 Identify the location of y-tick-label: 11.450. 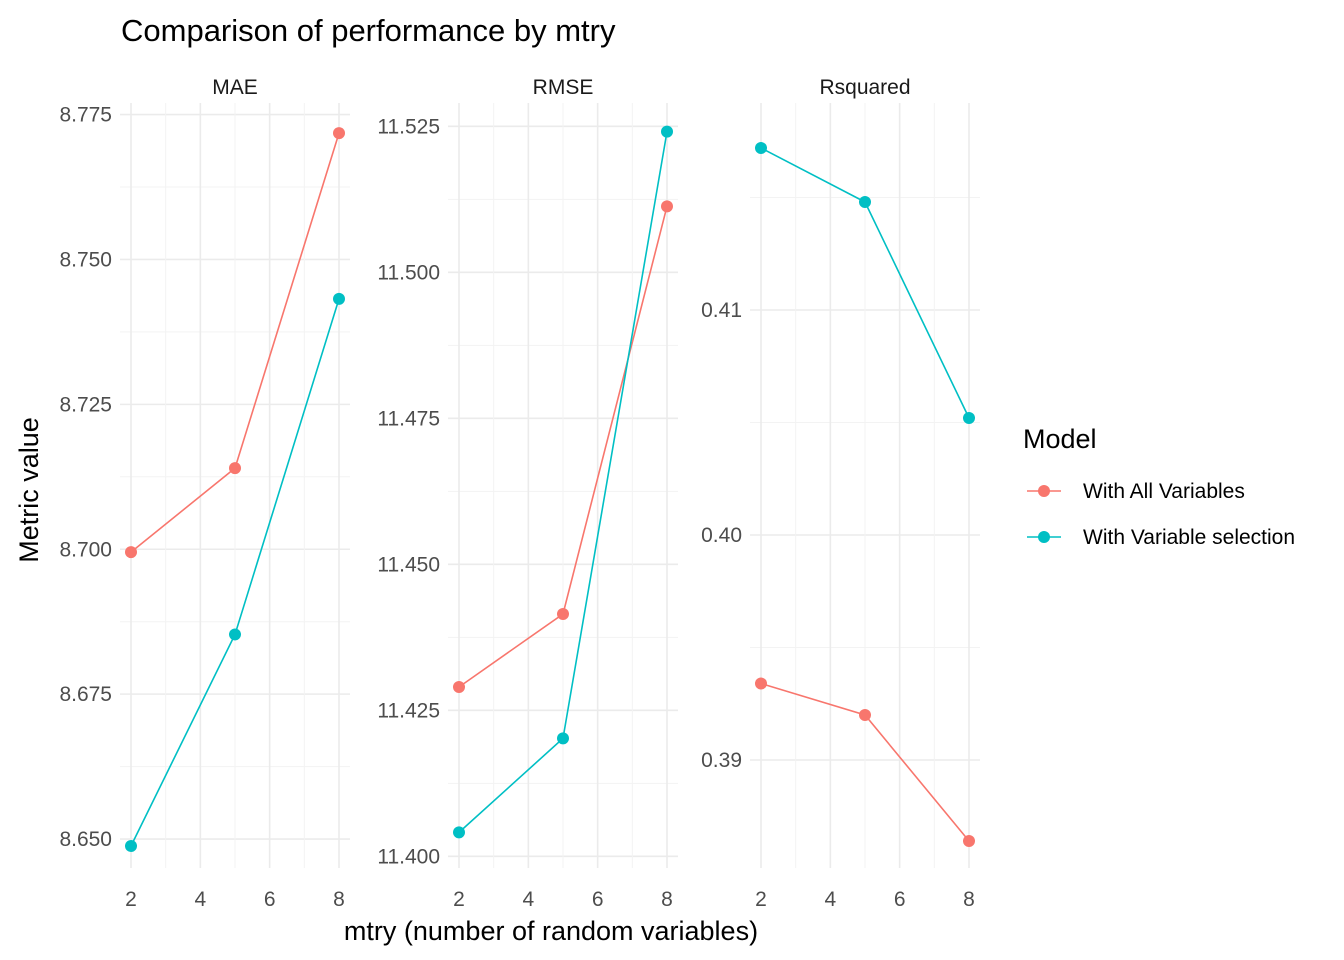
(408, 564).